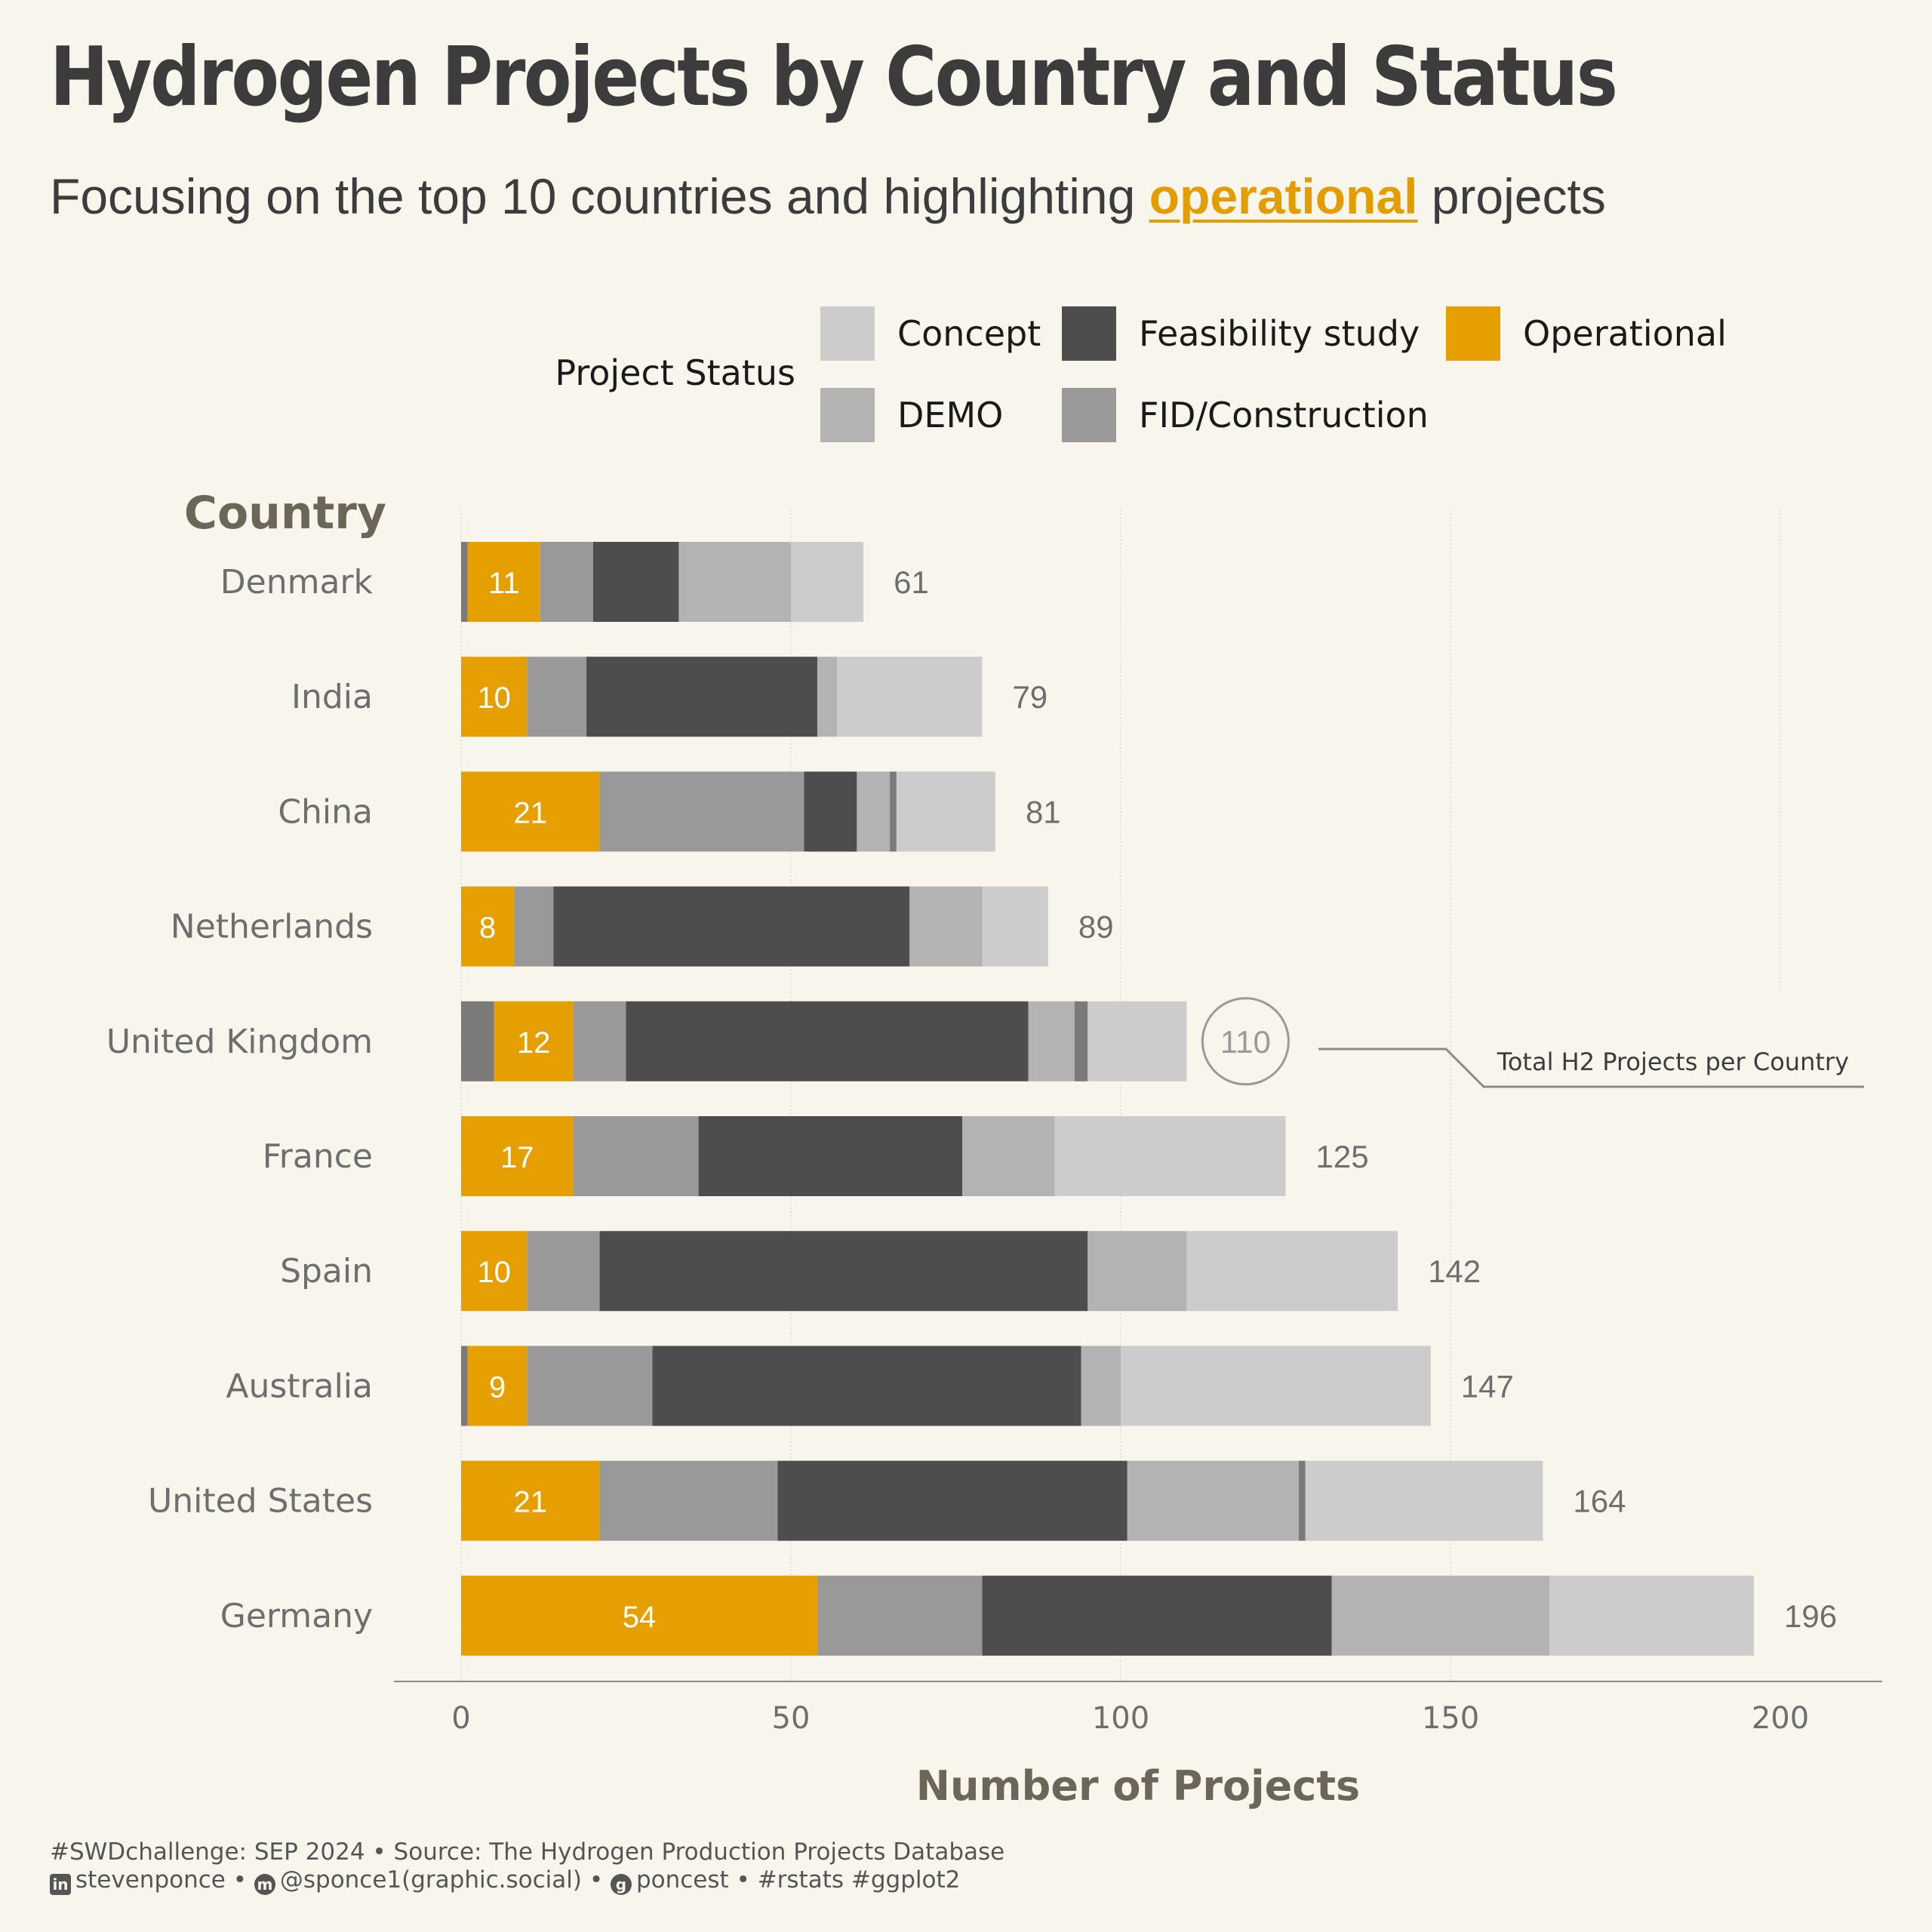 The width and height of the screenshot is (1932, 1932). Describe the element at coordinates (950, 415) in the screenshot. I see `legend-label-demo: DEMO` at that location.